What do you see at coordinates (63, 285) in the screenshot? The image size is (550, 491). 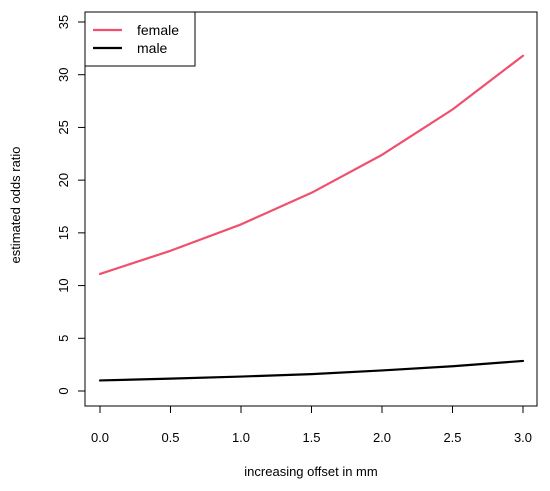 I see `y-tick-label: 10` at bounding box center [63, 285].